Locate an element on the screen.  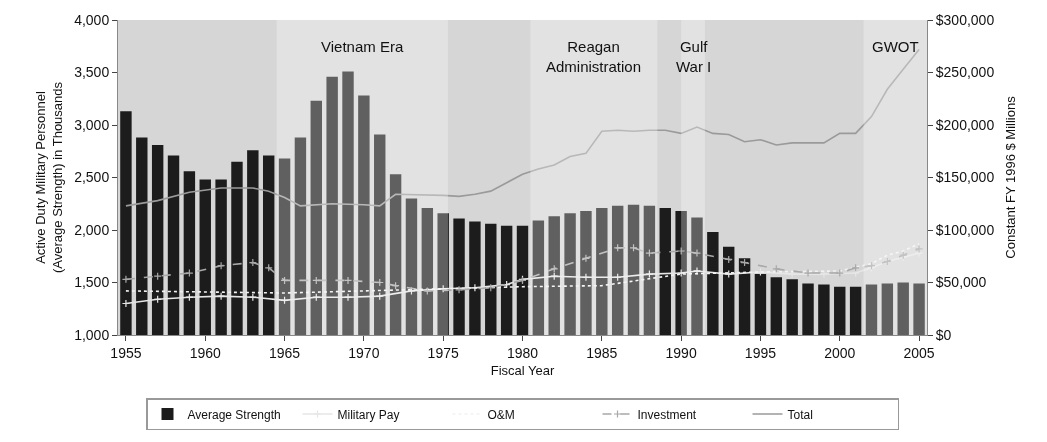
y-tick-label: 1,500 is located at coordinates (92, 282).